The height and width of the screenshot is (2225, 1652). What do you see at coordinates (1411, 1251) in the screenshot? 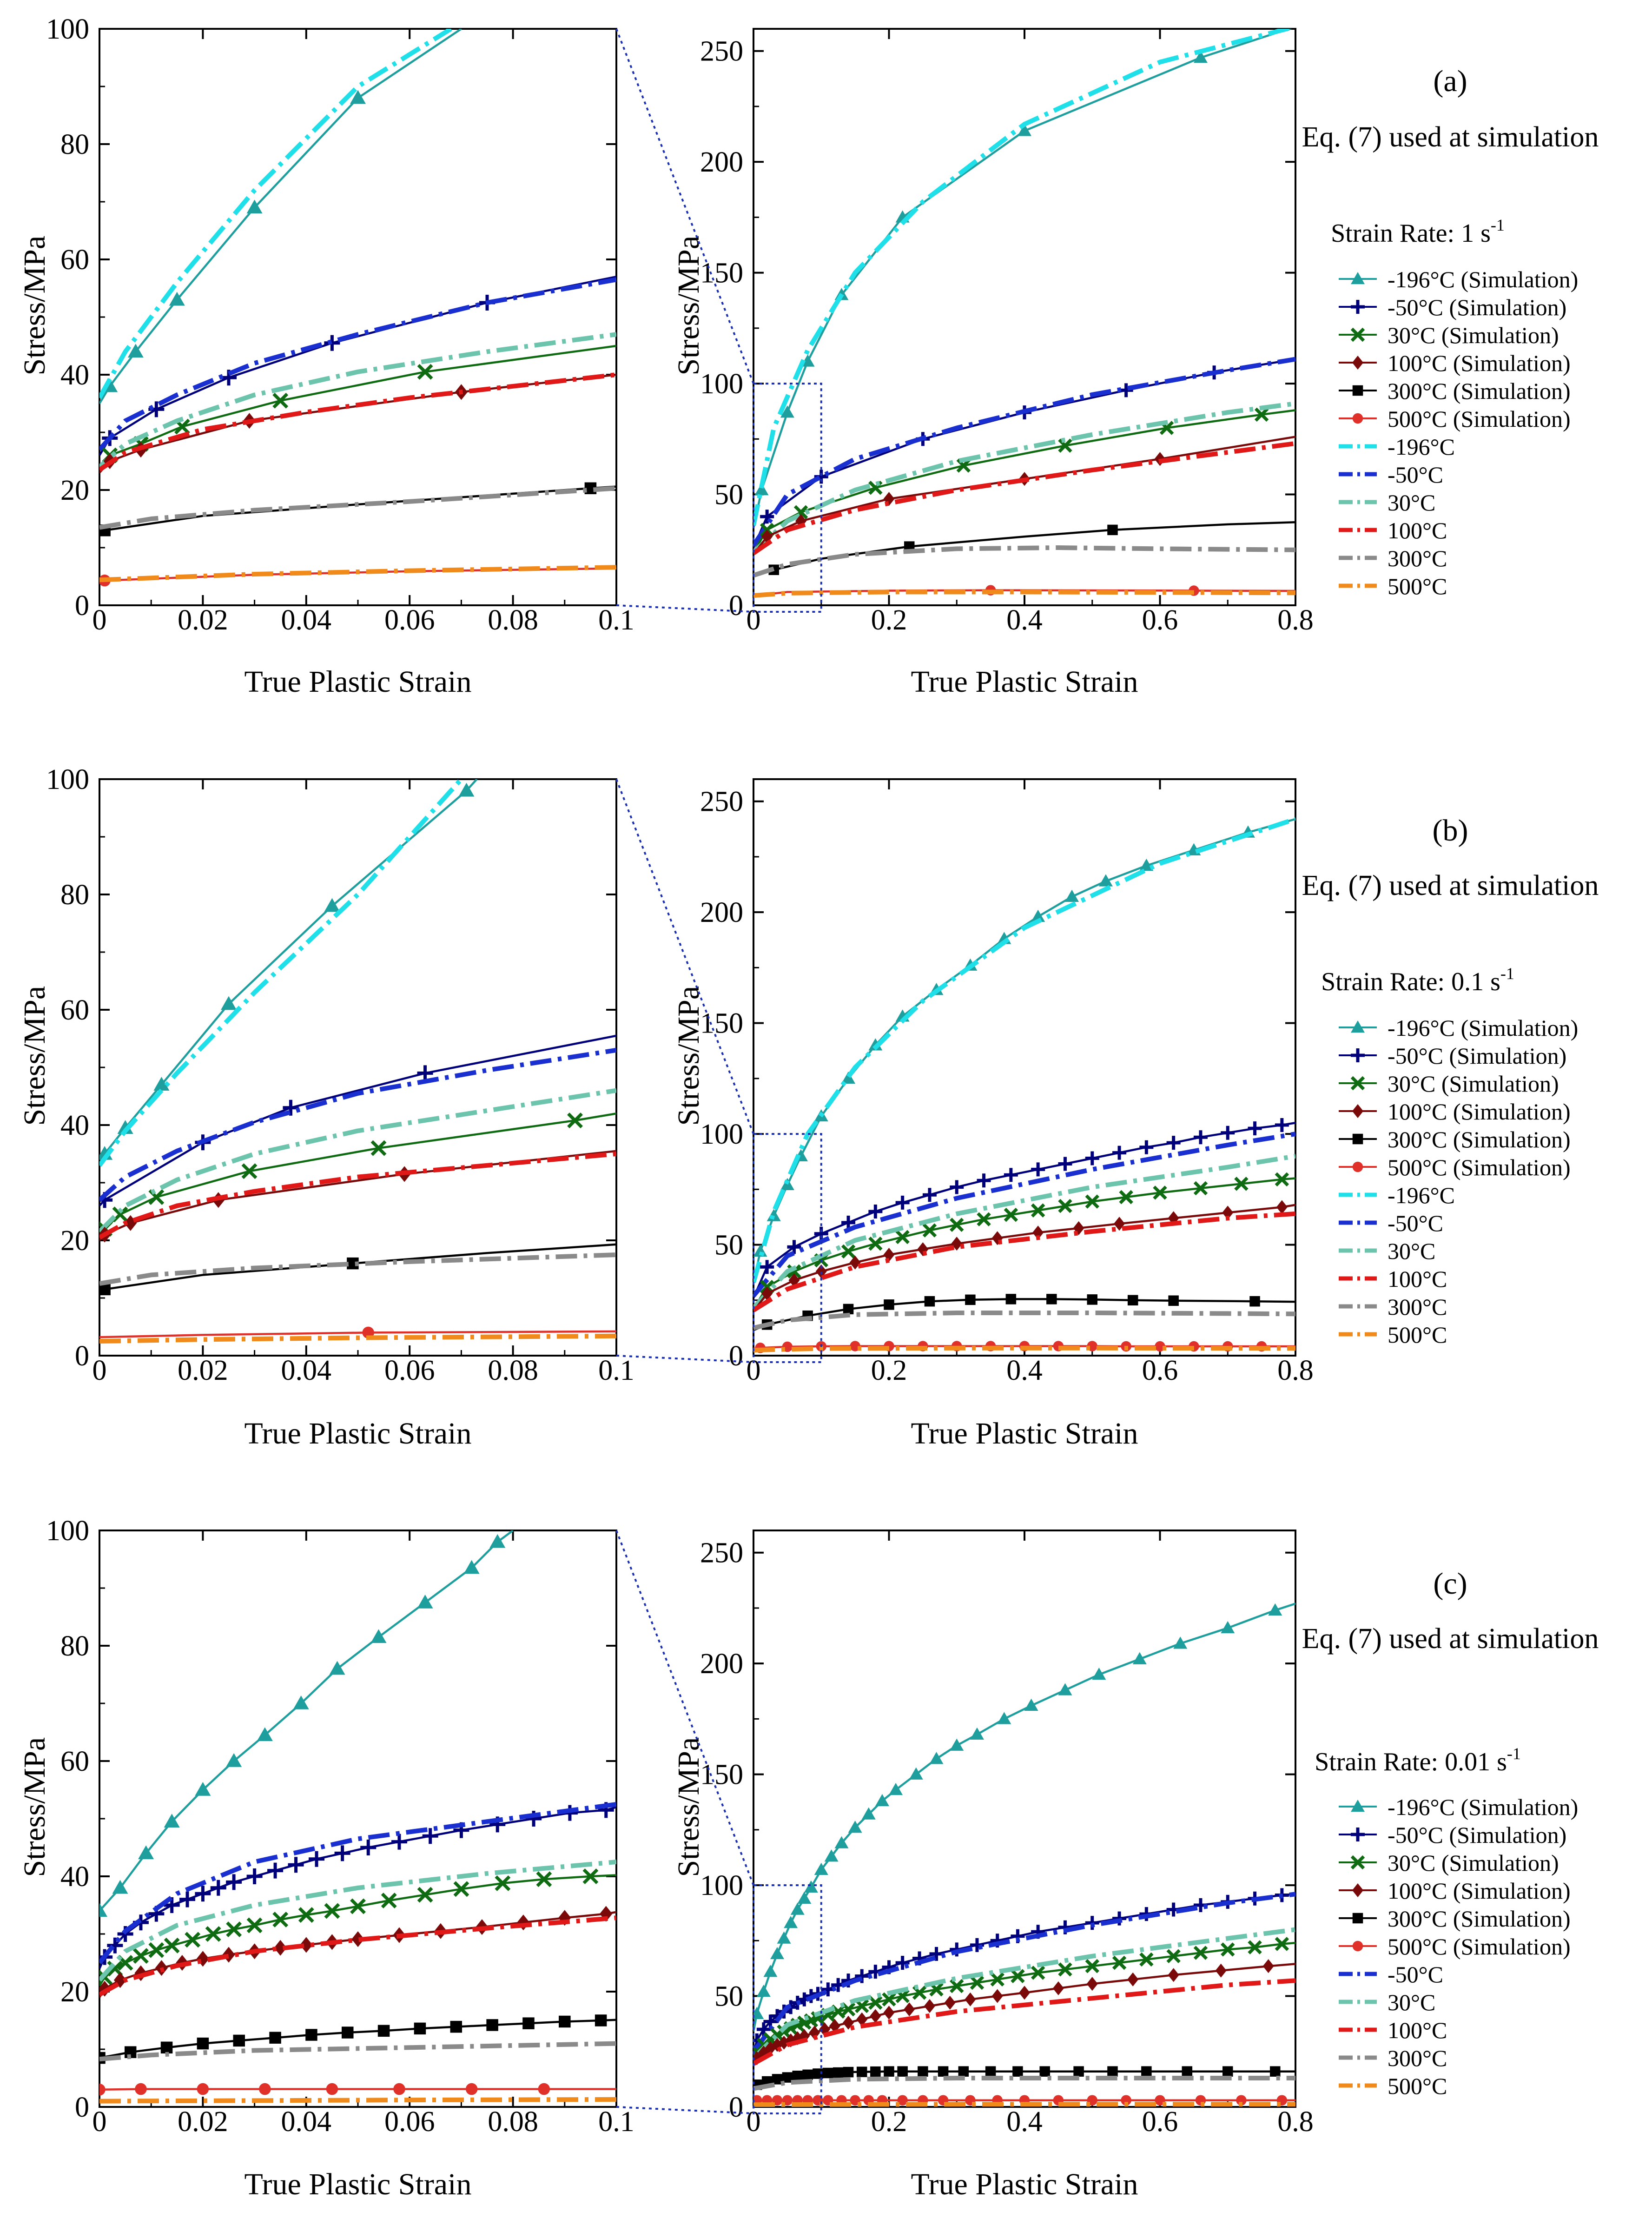
I see `legend-label: 30°C` at bounding box center [1411, 1251].